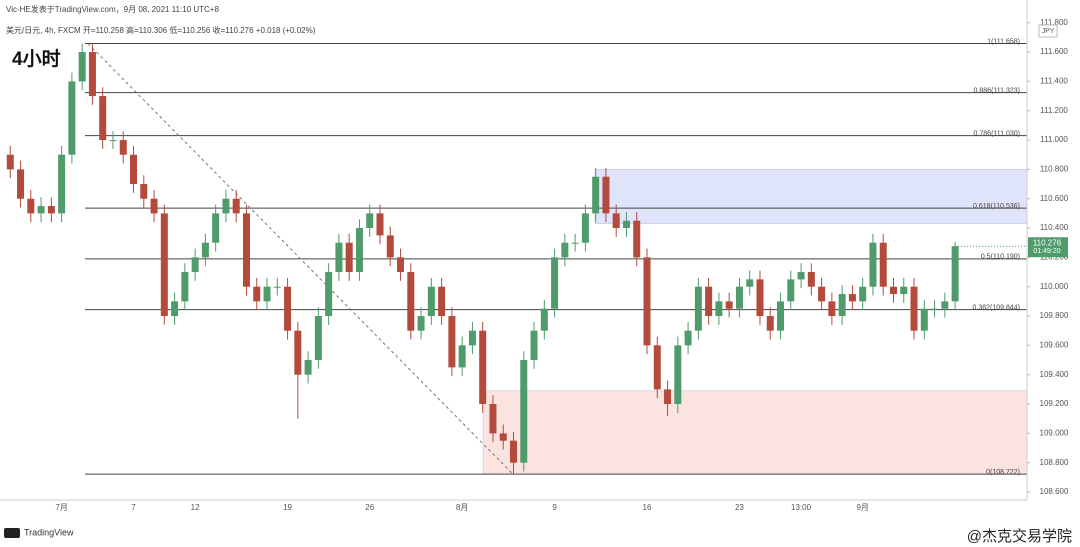 This screenshot has width=1080, height=547. What do you see at coordinates (1003, 472) in the screenshot?
I see `fib-label: 0(108.722)` at bounding box center [1003, 472].